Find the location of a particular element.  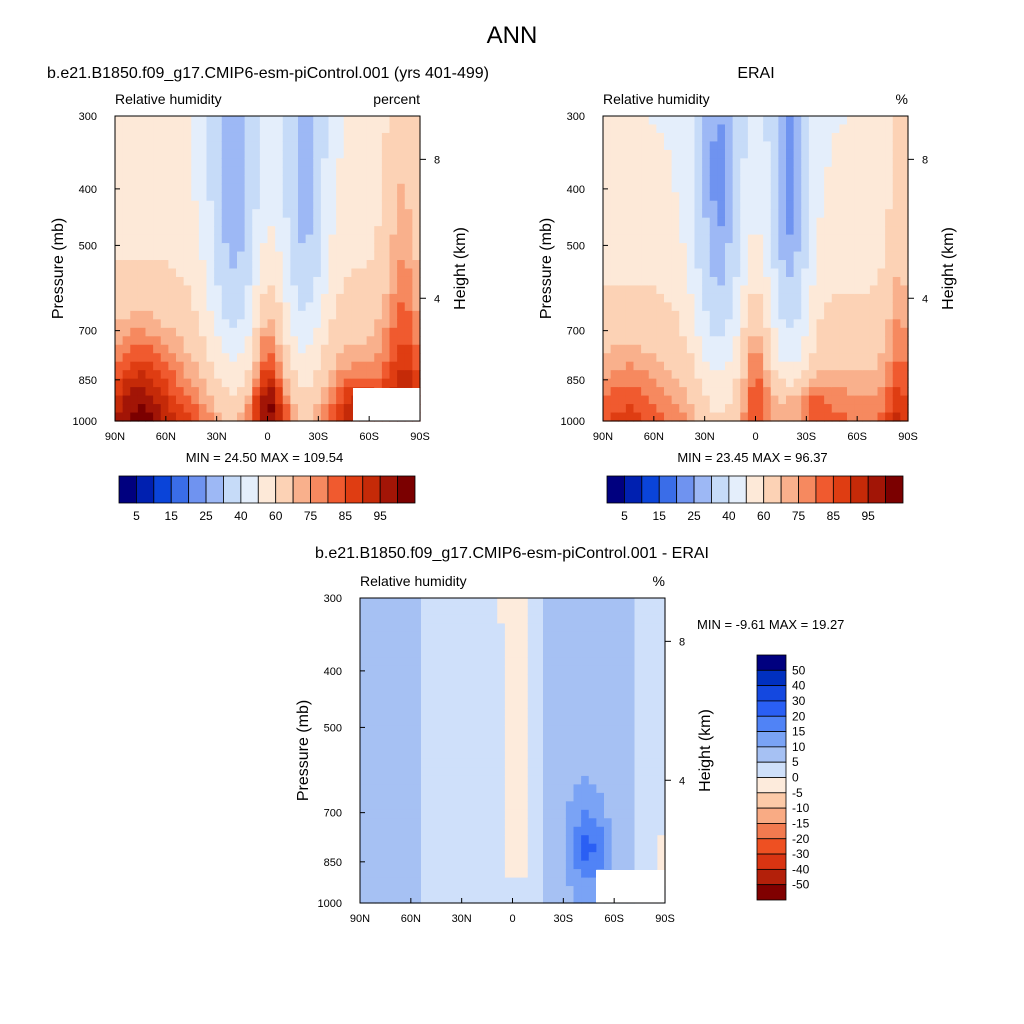

units-label: percent is located at coordinates (396, 99).